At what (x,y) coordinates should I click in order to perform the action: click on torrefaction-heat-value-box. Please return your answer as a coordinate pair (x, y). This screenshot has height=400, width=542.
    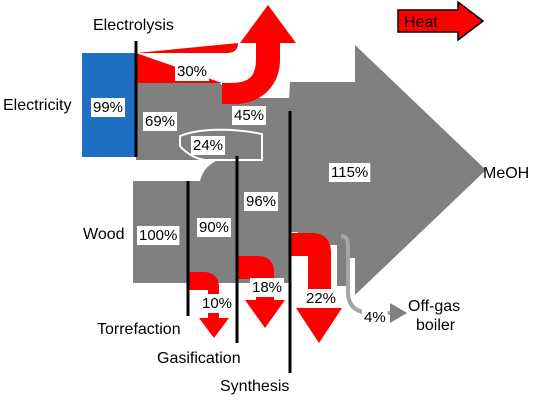
    Looking at the image, I should click on (217, 303).